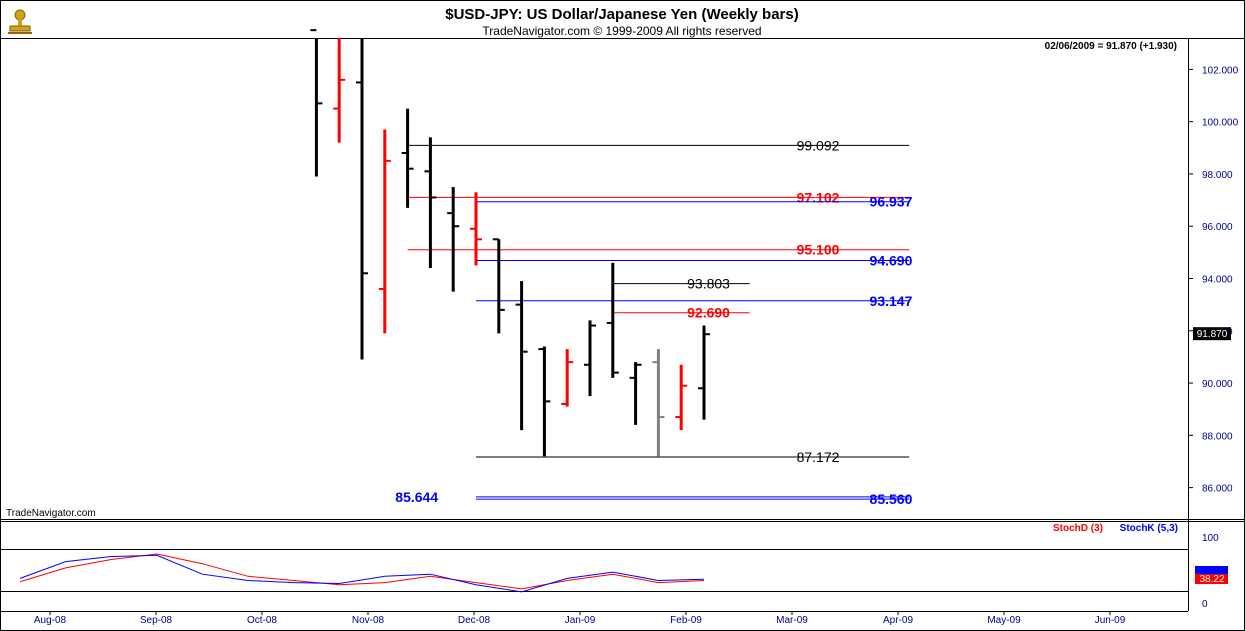 This screenshot has height=631, width=1245. I want to click on date-tick-label: Jun-09, so click(1110, 620).